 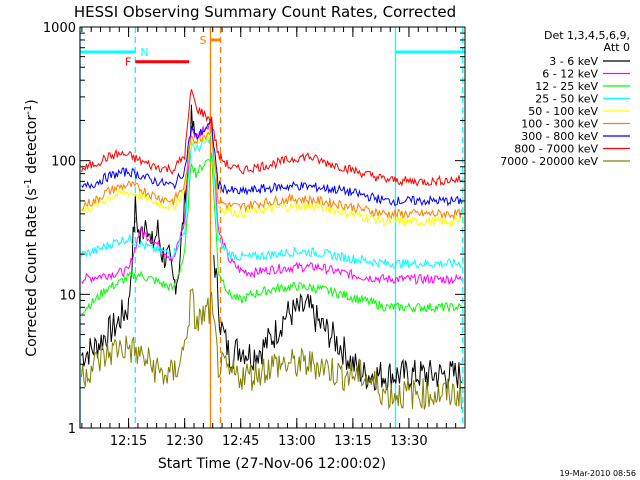 I want to click on annotation-label-0: N, so click(x=144, y=52).